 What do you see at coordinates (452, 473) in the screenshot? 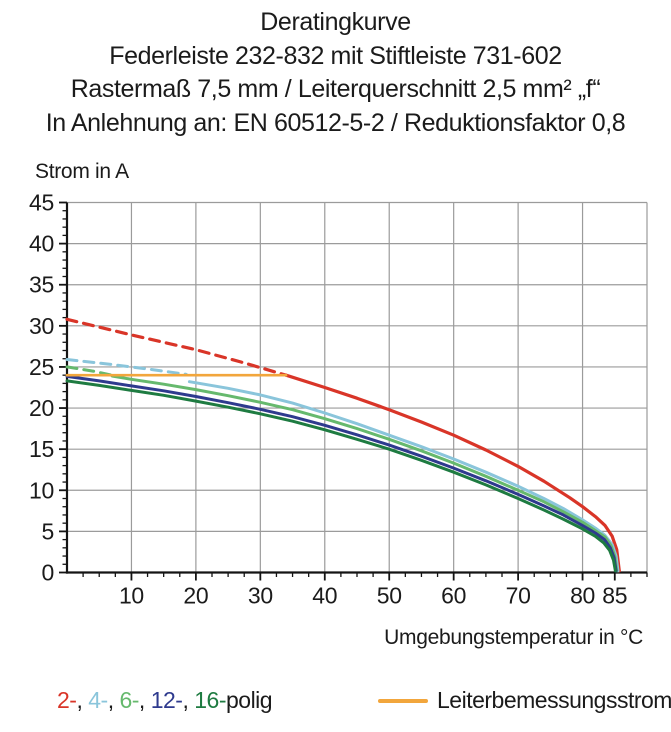
I see `series-2-polig-solid` at bounding box center [452, 473].